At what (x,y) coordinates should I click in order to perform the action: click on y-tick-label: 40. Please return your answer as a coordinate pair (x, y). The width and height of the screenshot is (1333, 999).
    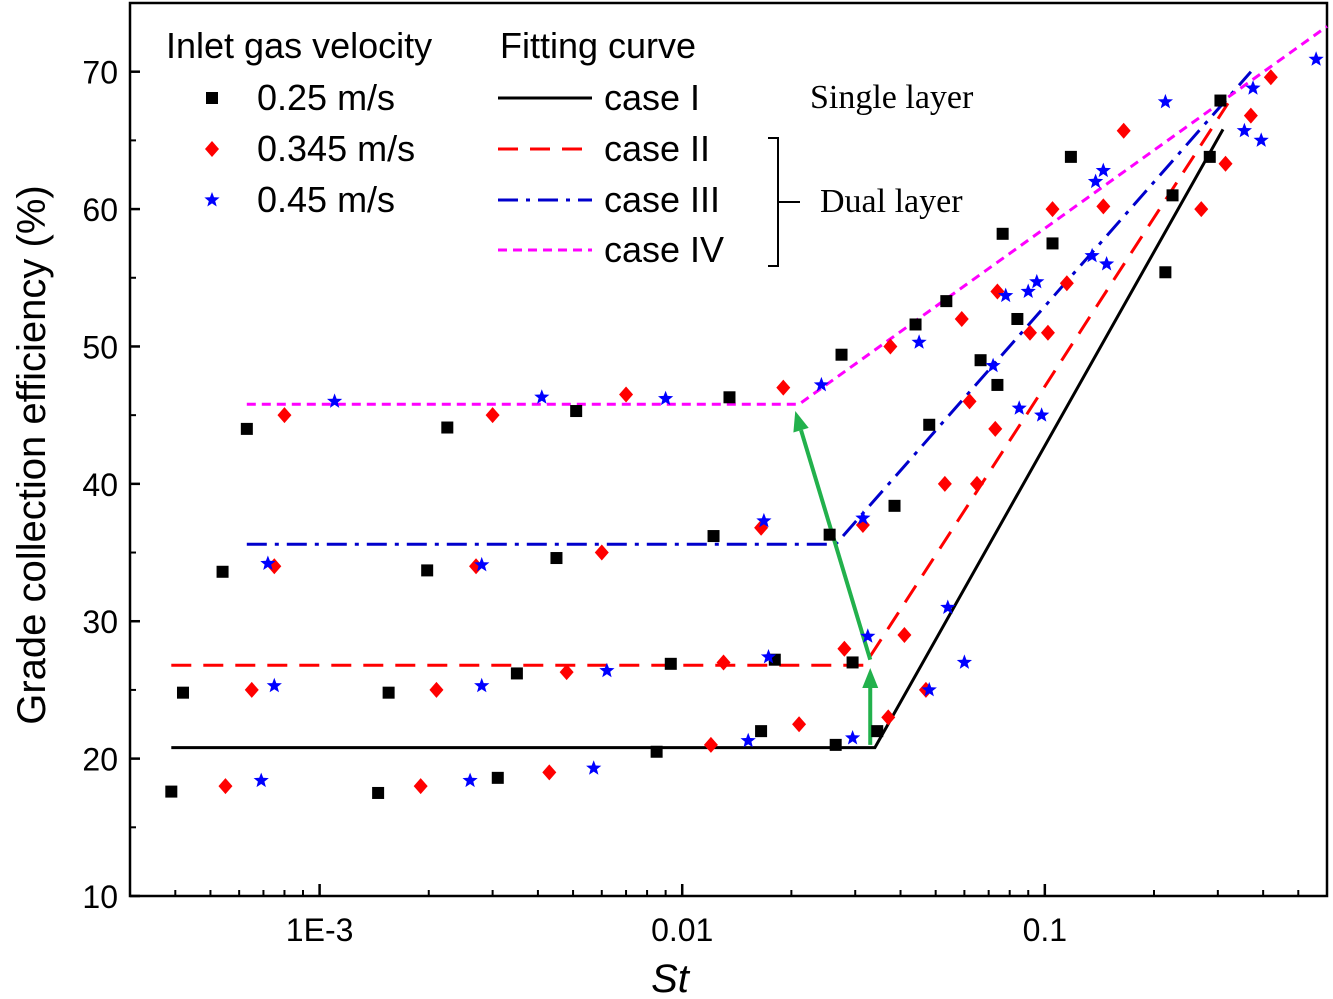
    Looking at the image, I should click on (100, 485).